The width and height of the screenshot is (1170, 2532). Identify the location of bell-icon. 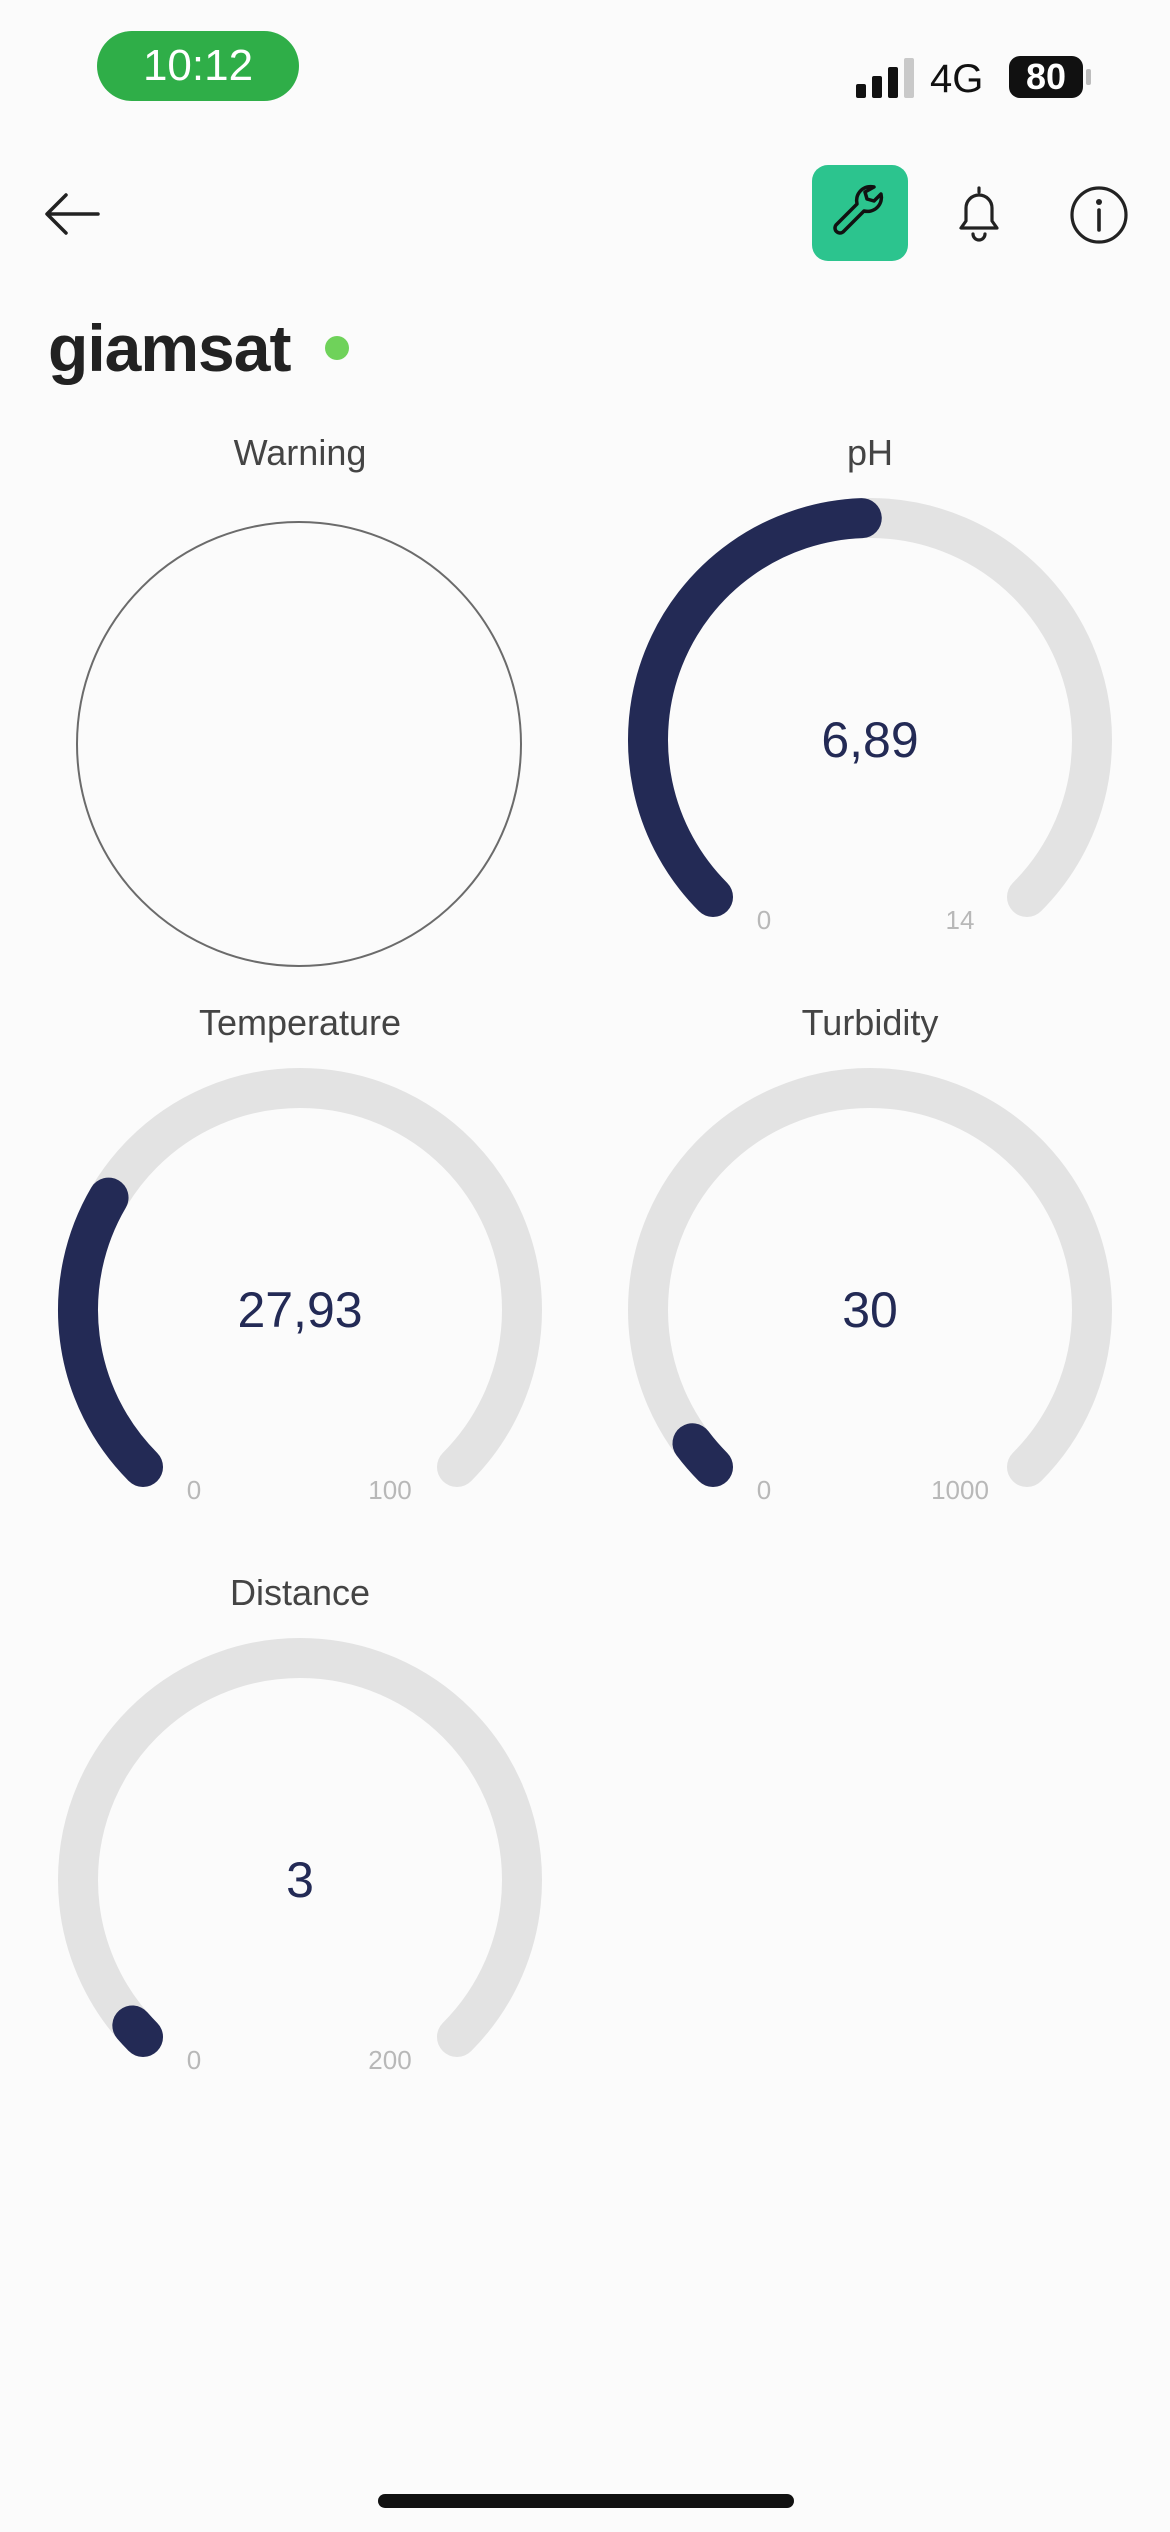
(979, 214).